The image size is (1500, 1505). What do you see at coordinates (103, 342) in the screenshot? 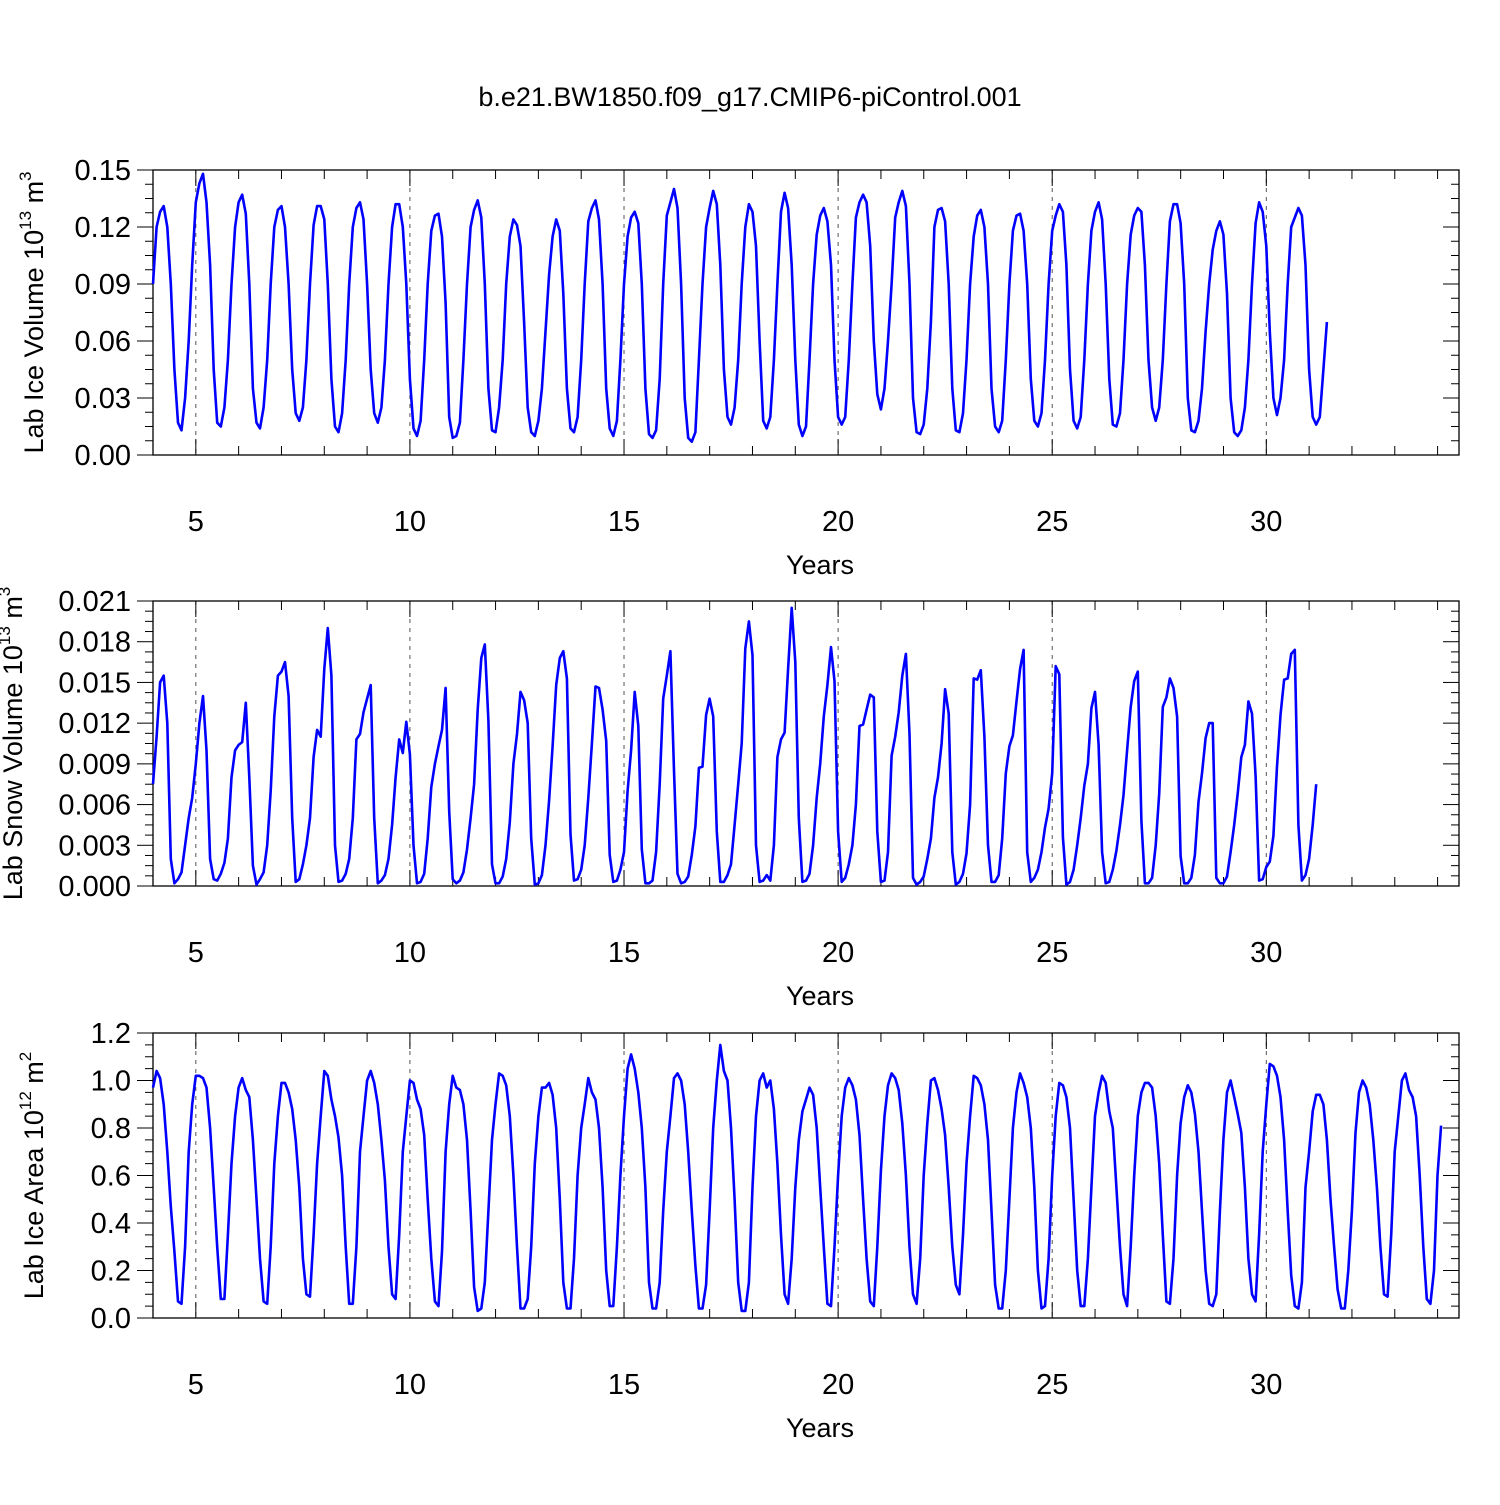
I see `y-tick-label: 0.06` at bounding box center [103, 342].